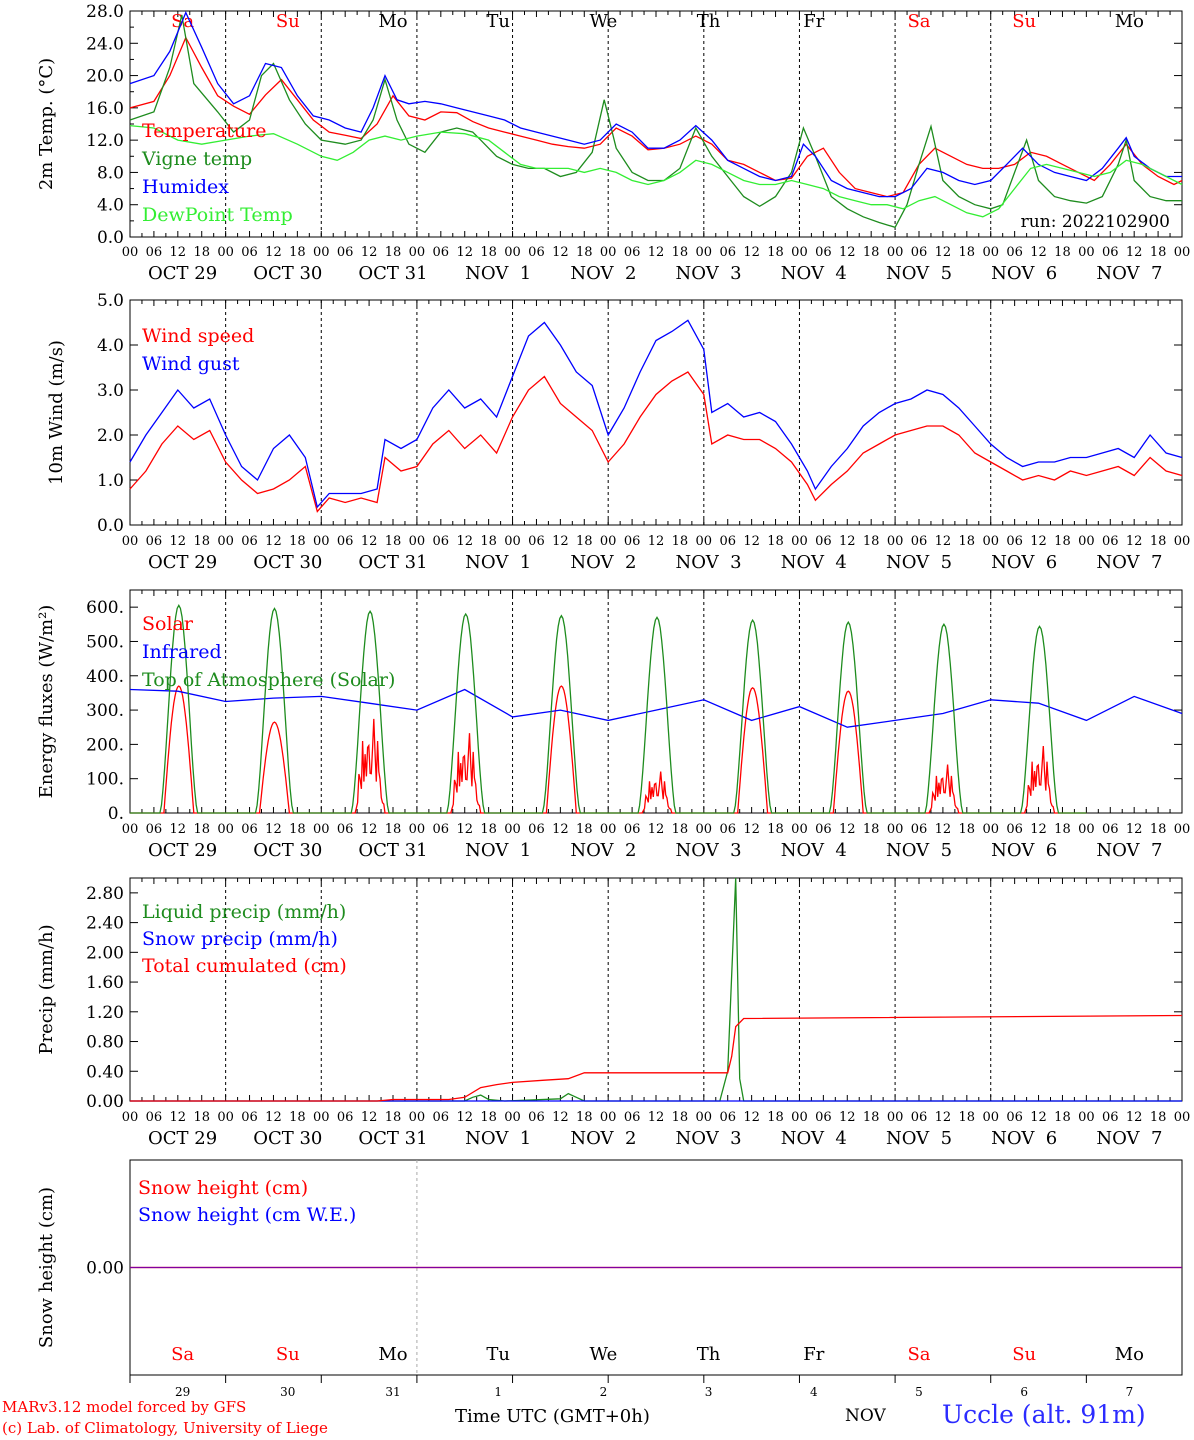 The height and width of the screenshot is (1440, 1194). I want to click on day-number-label: 3, so click(709, 1392).